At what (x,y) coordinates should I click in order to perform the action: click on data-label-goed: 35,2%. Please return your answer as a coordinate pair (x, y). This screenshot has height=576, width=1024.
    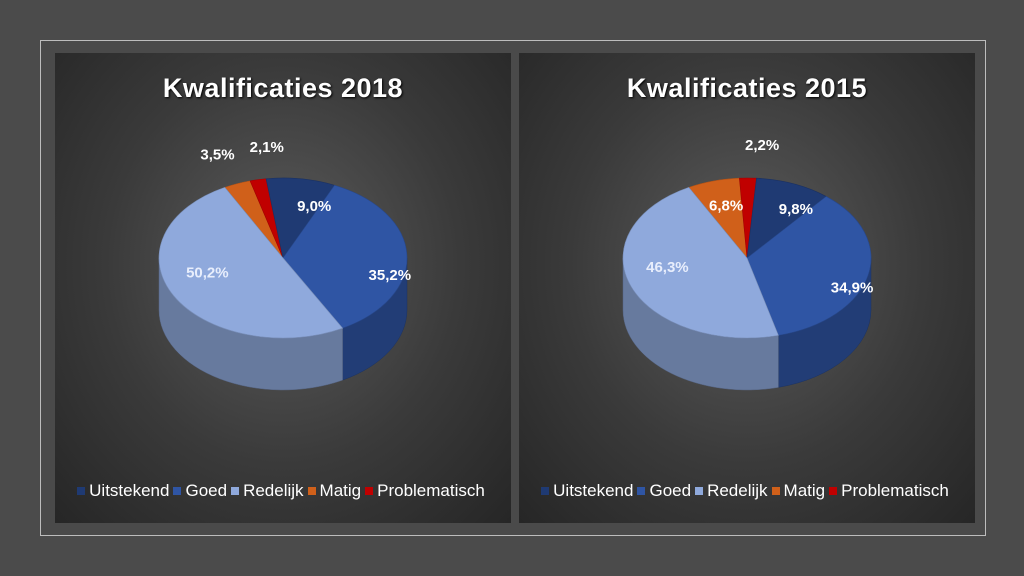
    Looking at the image, I should click on (390, 275).